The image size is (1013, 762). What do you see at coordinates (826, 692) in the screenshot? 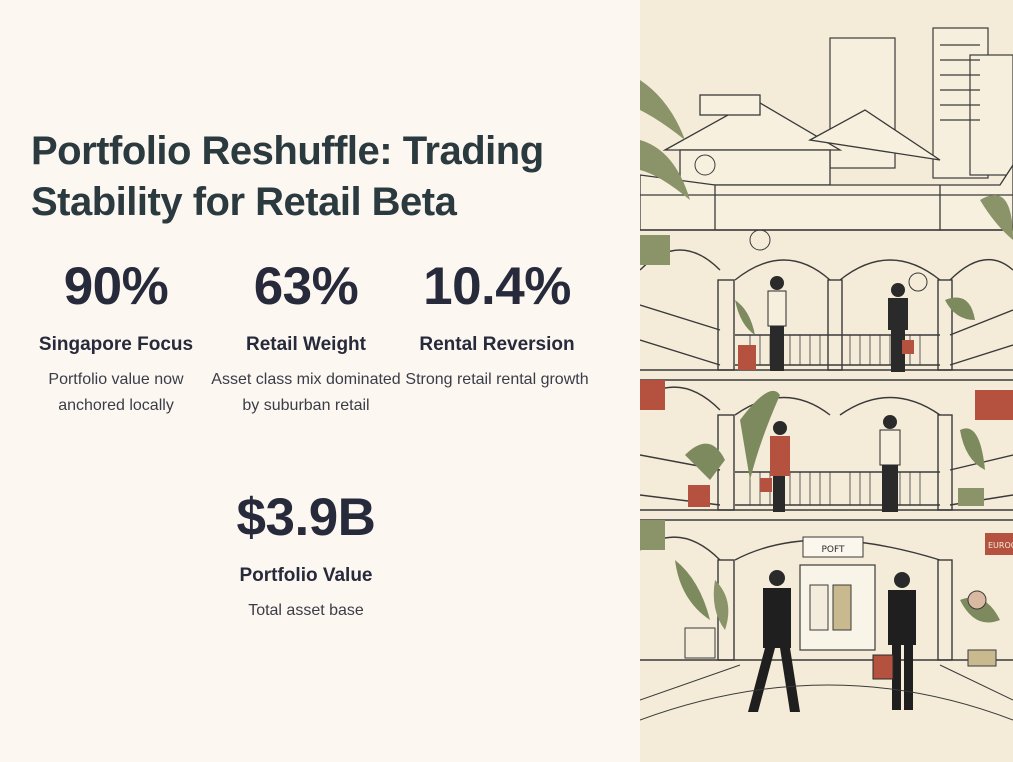
I see `floor` at bounding box center [826, 692].